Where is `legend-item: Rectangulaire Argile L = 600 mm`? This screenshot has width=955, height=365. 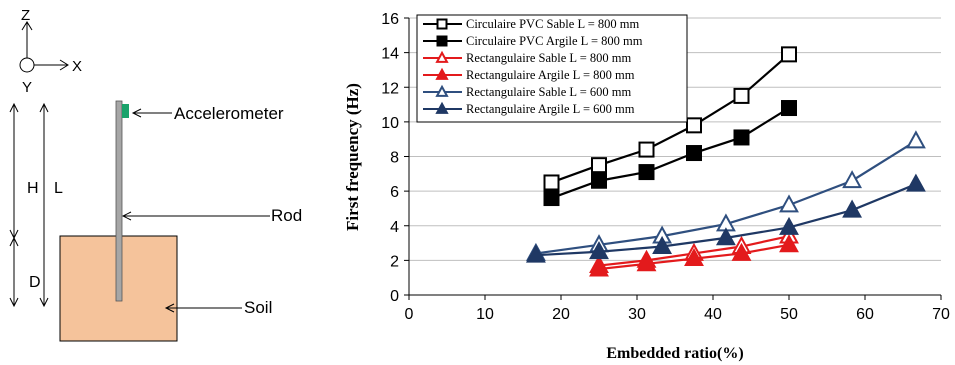 legend-item: Rectangulaire Argile L = 600 mm is located at coordinates (529, 108).